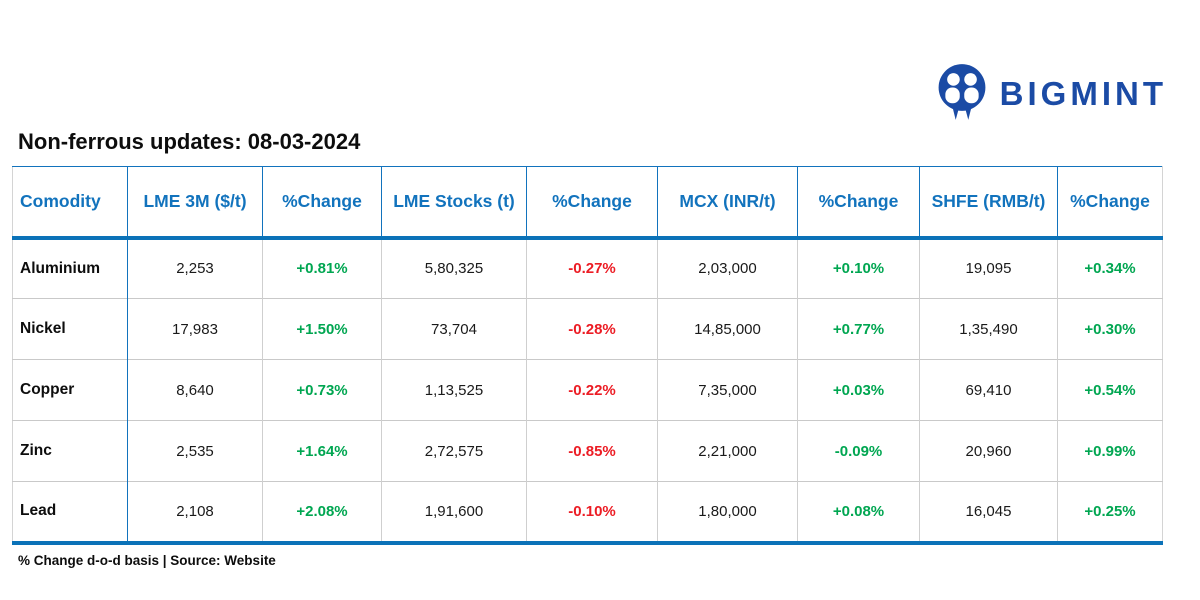 The height and width of the screenshot is (600, 1200). Describe the element at coordinates (195, 268) in the screenshot. I see `lme-3m-value: 2,253` at that location.